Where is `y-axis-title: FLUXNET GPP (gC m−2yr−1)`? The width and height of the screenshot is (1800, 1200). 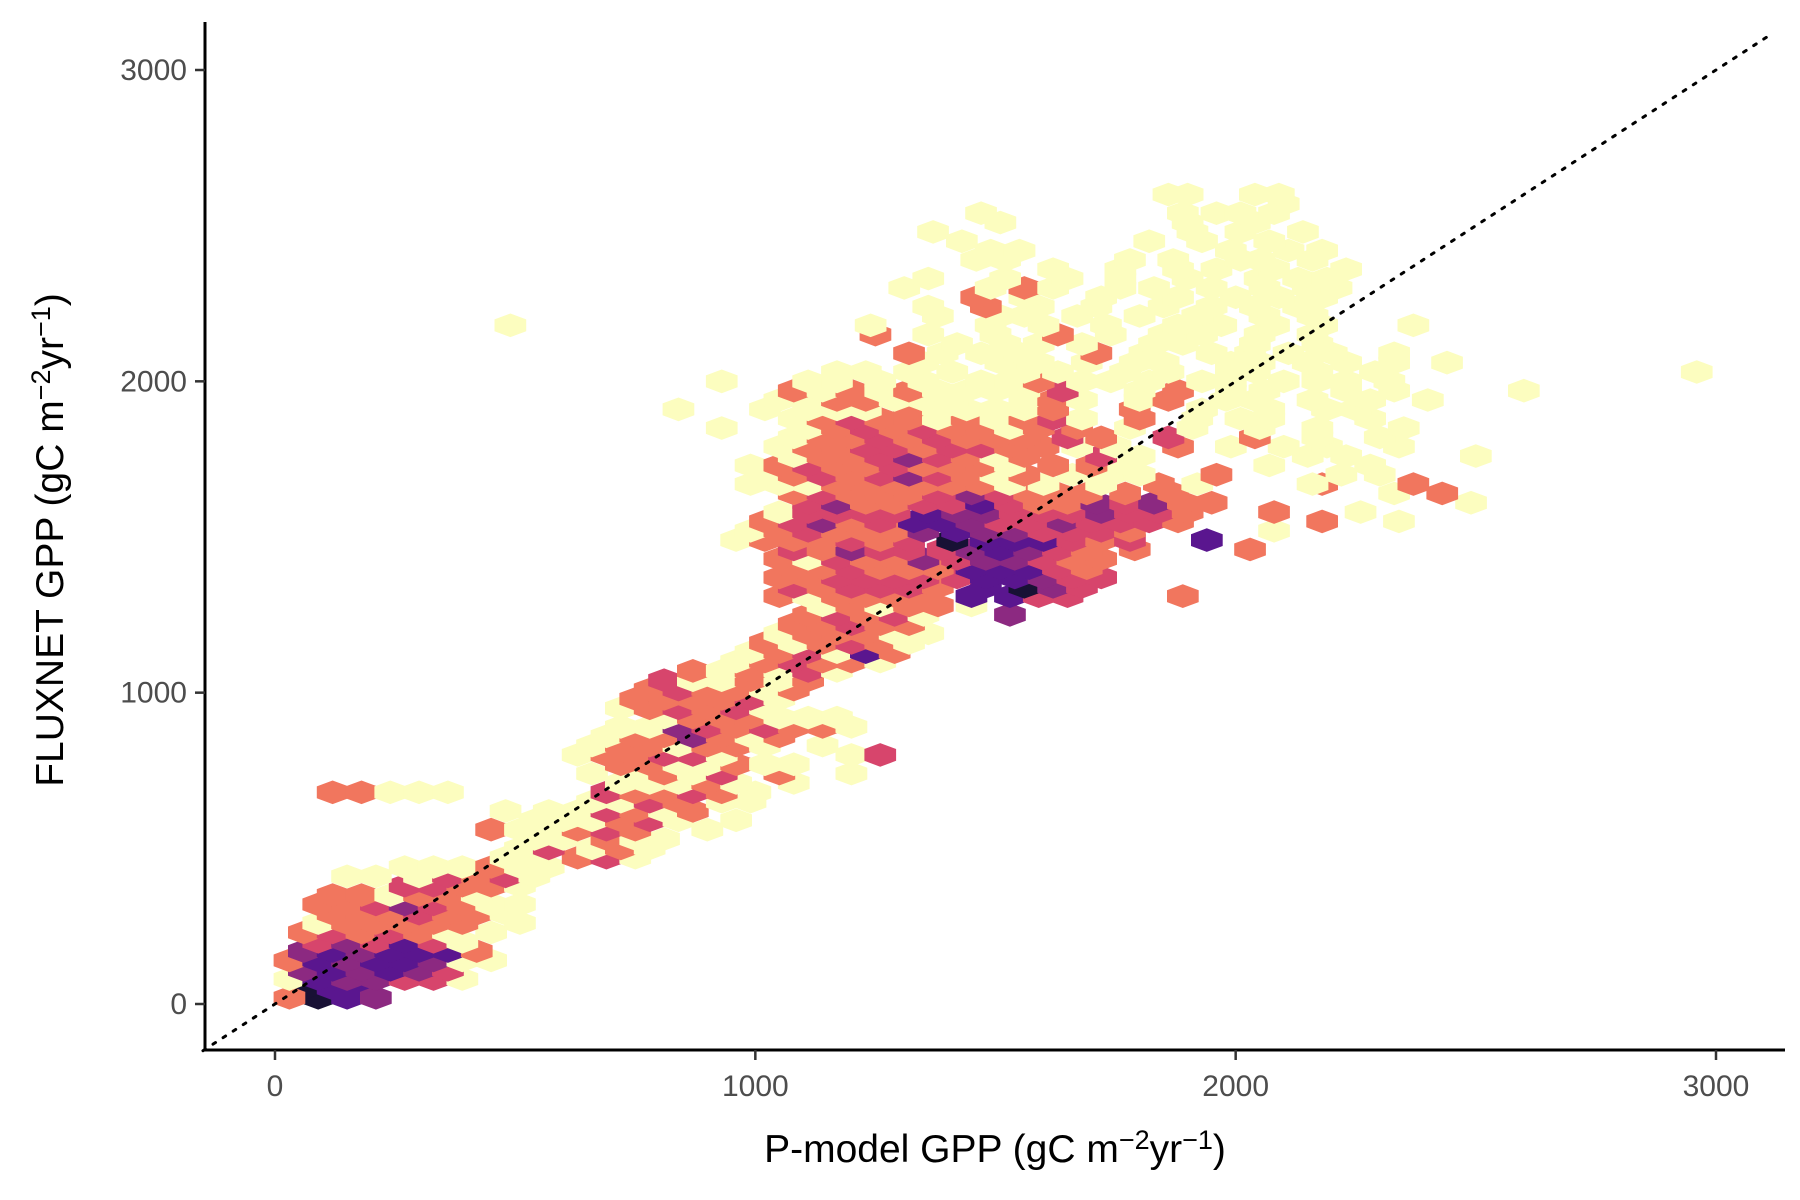
y-axis-title: FLUXNET GPP (gC m−2yr−1) is located at coordinates (49, 540).